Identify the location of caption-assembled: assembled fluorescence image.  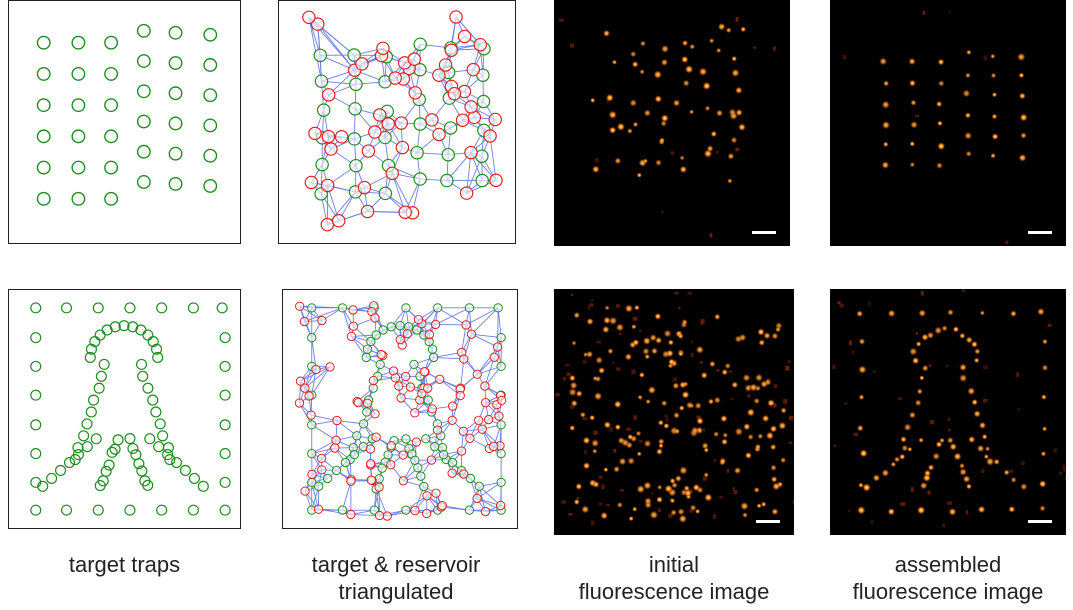
(948, 578).